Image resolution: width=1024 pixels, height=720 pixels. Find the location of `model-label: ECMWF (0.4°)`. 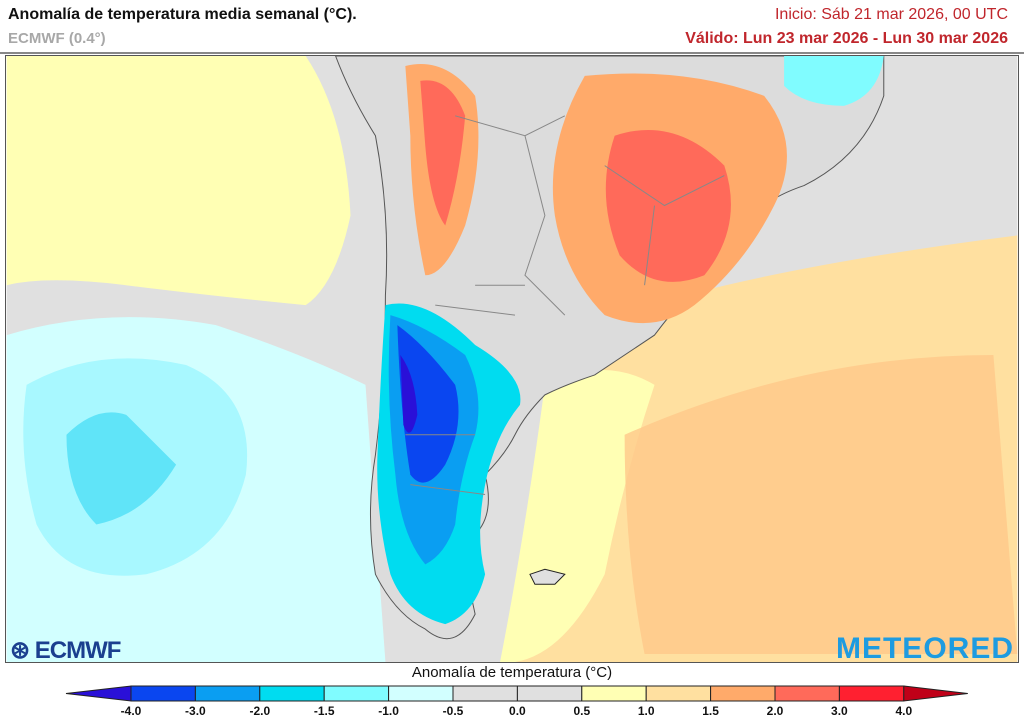

model-label: ECMWF (0.4°) is located at coordinates (57, 38).